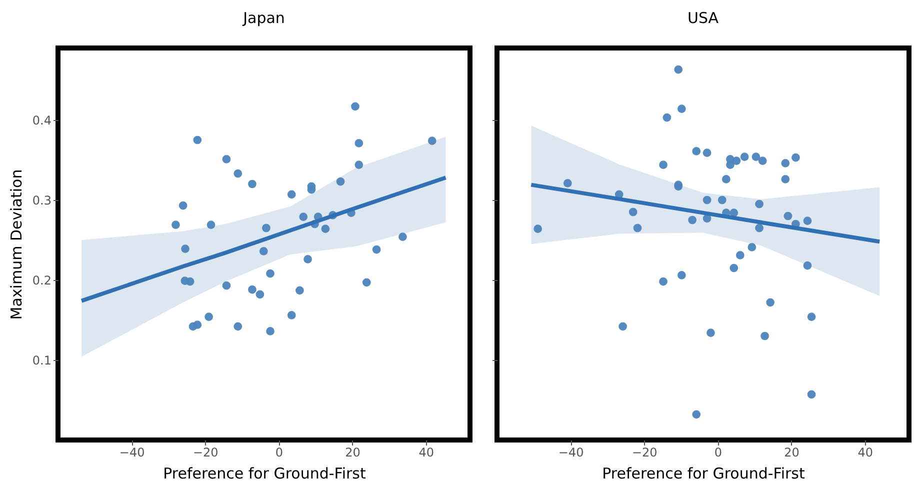 This screenshot has height=495, width=920. Describe the element at coordinates (263, 18) in the screenshot. I see `chart-title: Japan` at that location.